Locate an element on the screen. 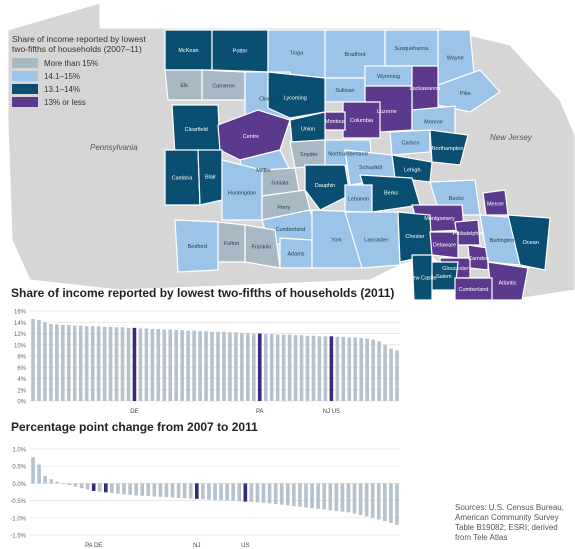 The width and height of the screenshot is (575, 549). county-dauphin is located at coordinates (327, 187).